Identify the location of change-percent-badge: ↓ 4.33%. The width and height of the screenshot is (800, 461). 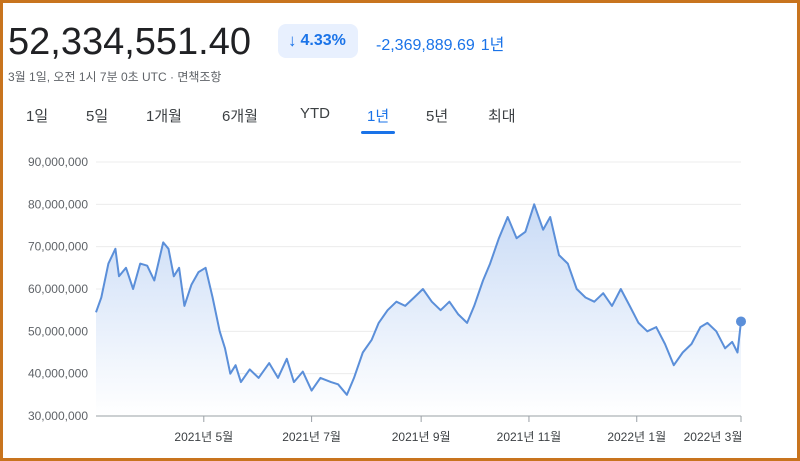
(318, 41).